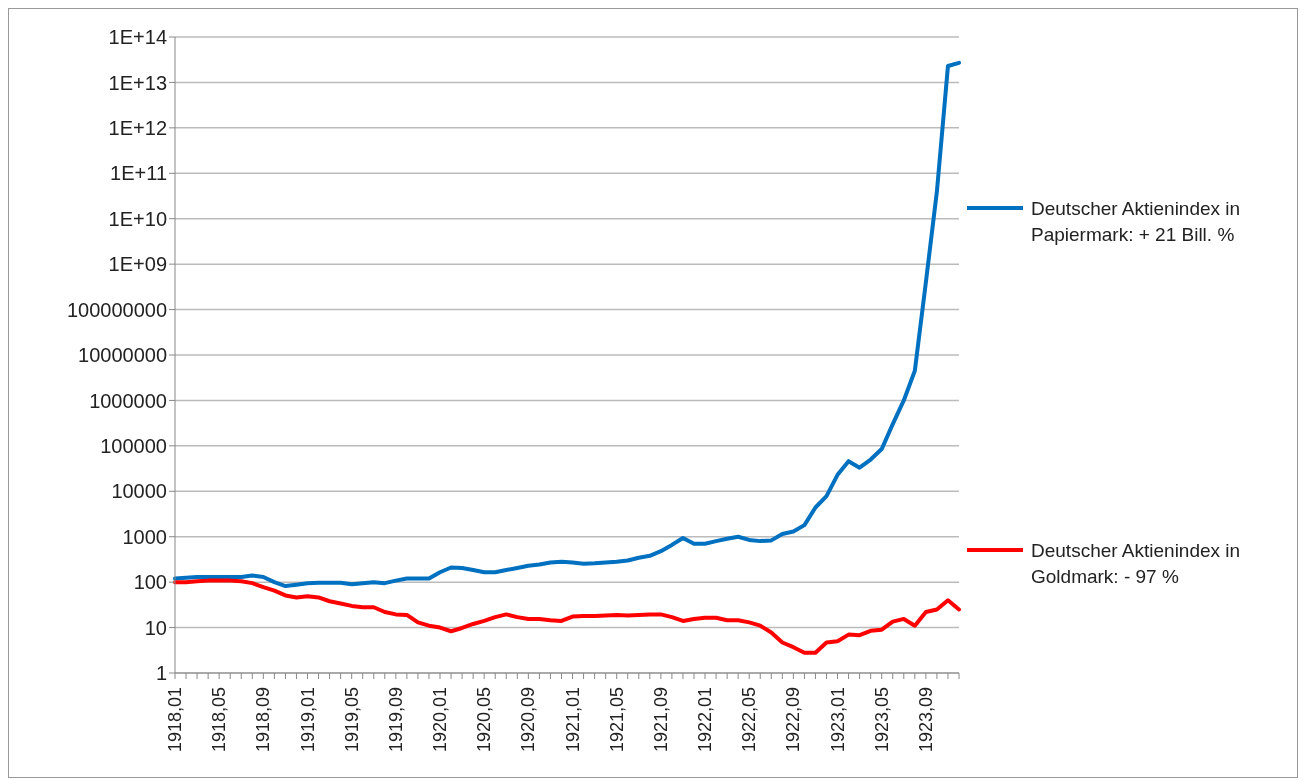 Image resolution: width=1309 pixels, height=780 pixels. I want to click on y-tick-label: 1E+11, so click(138, 173).